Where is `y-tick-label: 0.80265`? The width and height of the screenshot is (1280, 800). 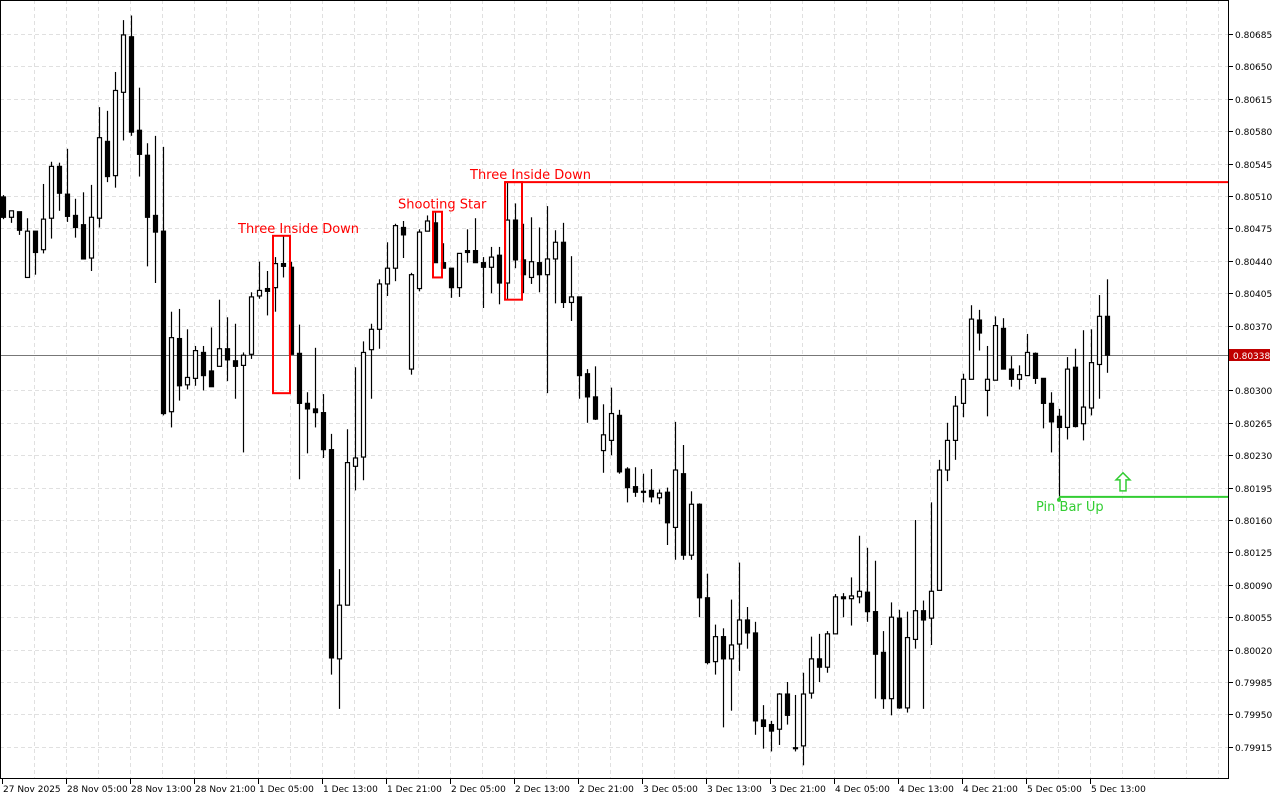 y-tick-label: 0.80265 is located at coordinates (1253, 425).